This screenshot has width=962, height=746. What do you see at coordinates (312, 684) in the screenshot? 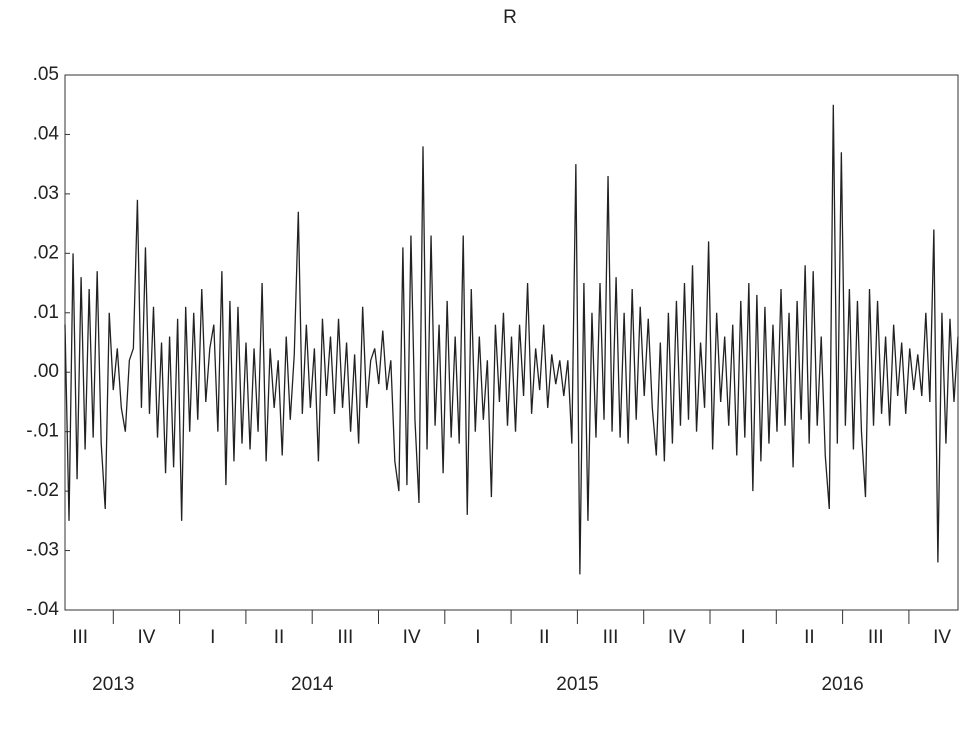
I see `x-year-label: 2014` at bounding box center [312, 684].